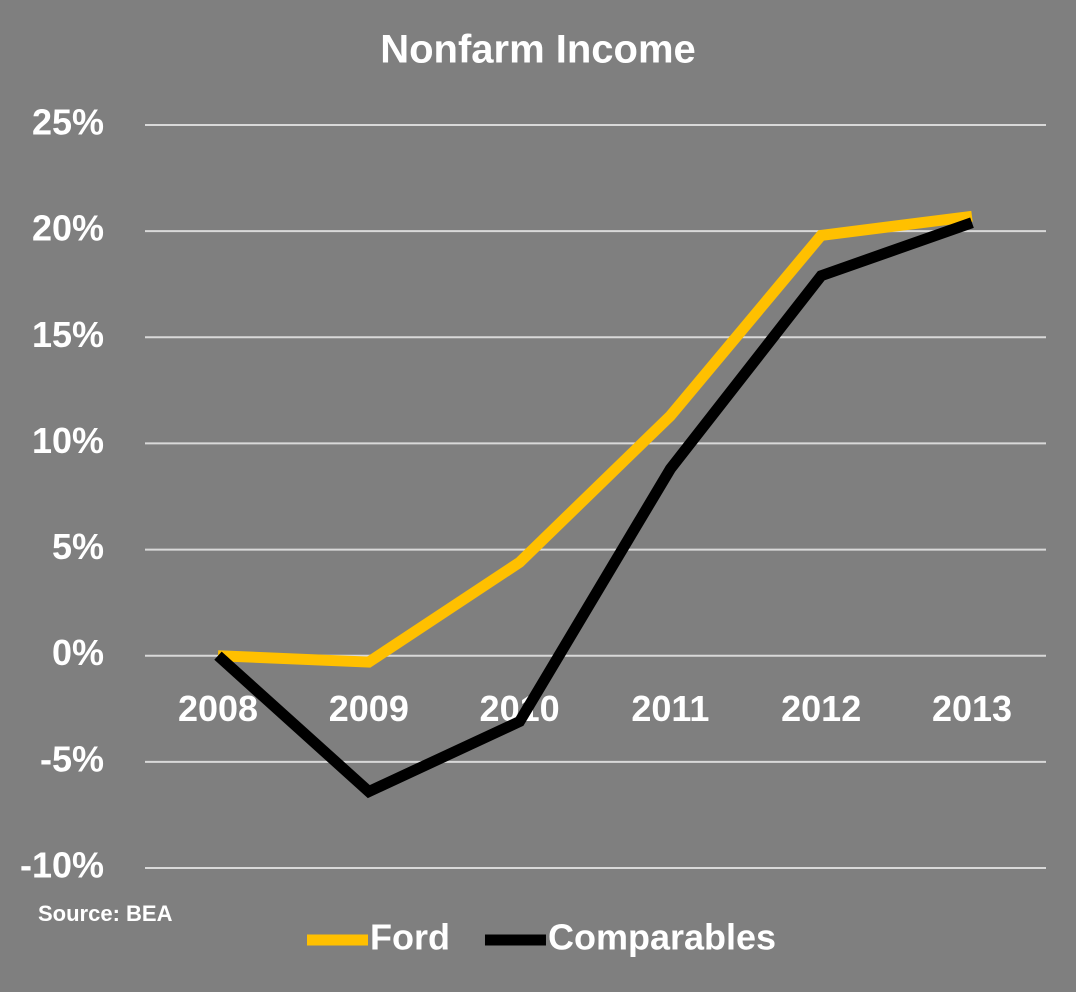  What do you see at coordinates (670, 708) in the screenshot?
I see `x-tick-label: 2011` at bounding box center [670, 708].